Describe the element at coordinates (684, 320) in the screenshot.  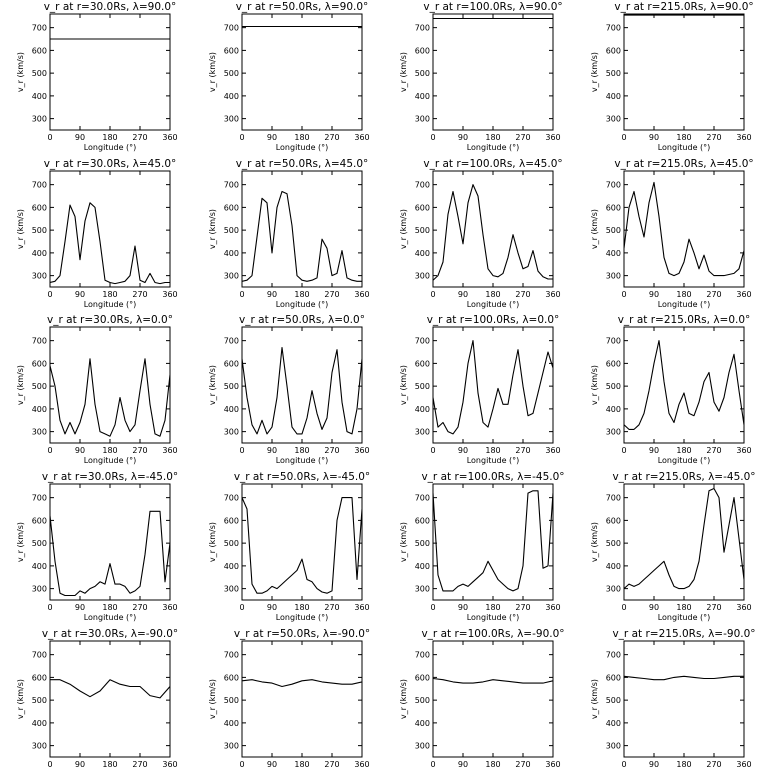
I see `panel-title: v_r at r=215.0Rs, λ=0.0°` at that location.